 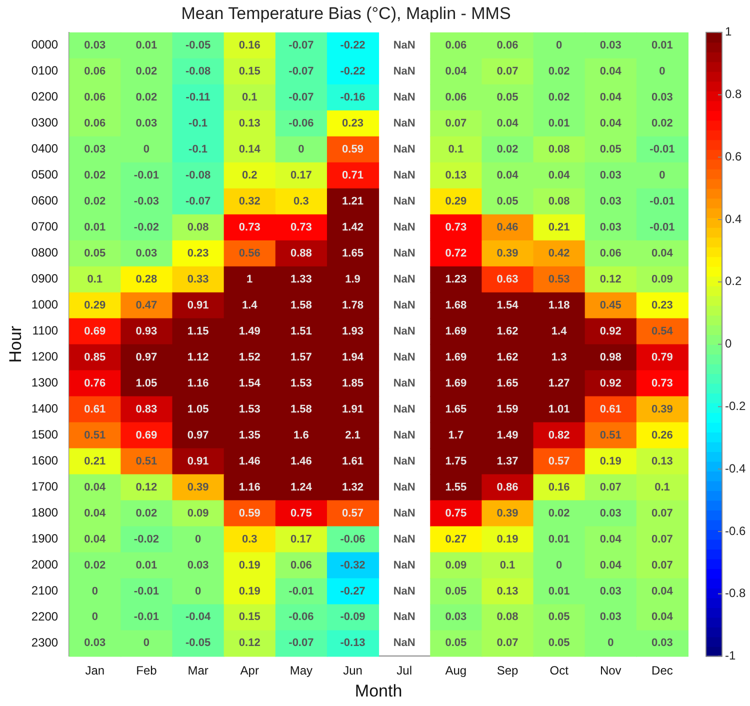 What do you see at coordinates (44, 227) in the screenshot?
I see `y-tick-label: 0700` at bounding box center [44, 227].